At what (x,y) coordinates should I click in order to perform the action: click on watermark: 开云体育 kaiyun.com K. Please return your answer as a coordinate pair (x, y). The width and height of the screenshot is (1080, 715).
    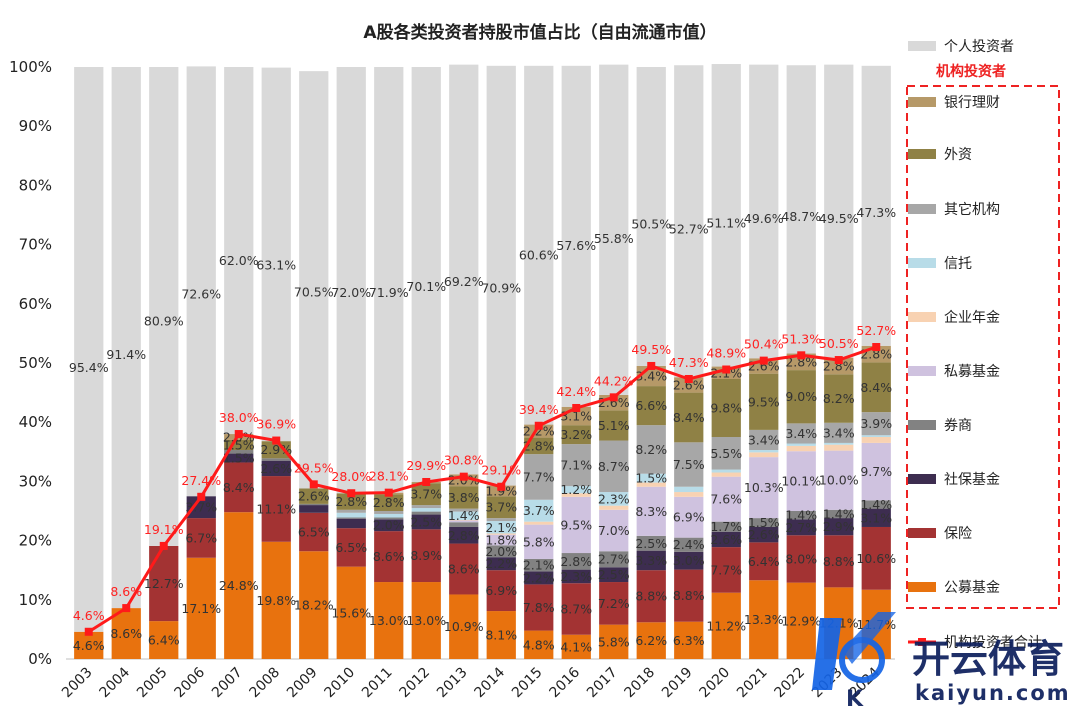
    Looking at the image, I should click on (940, 662).